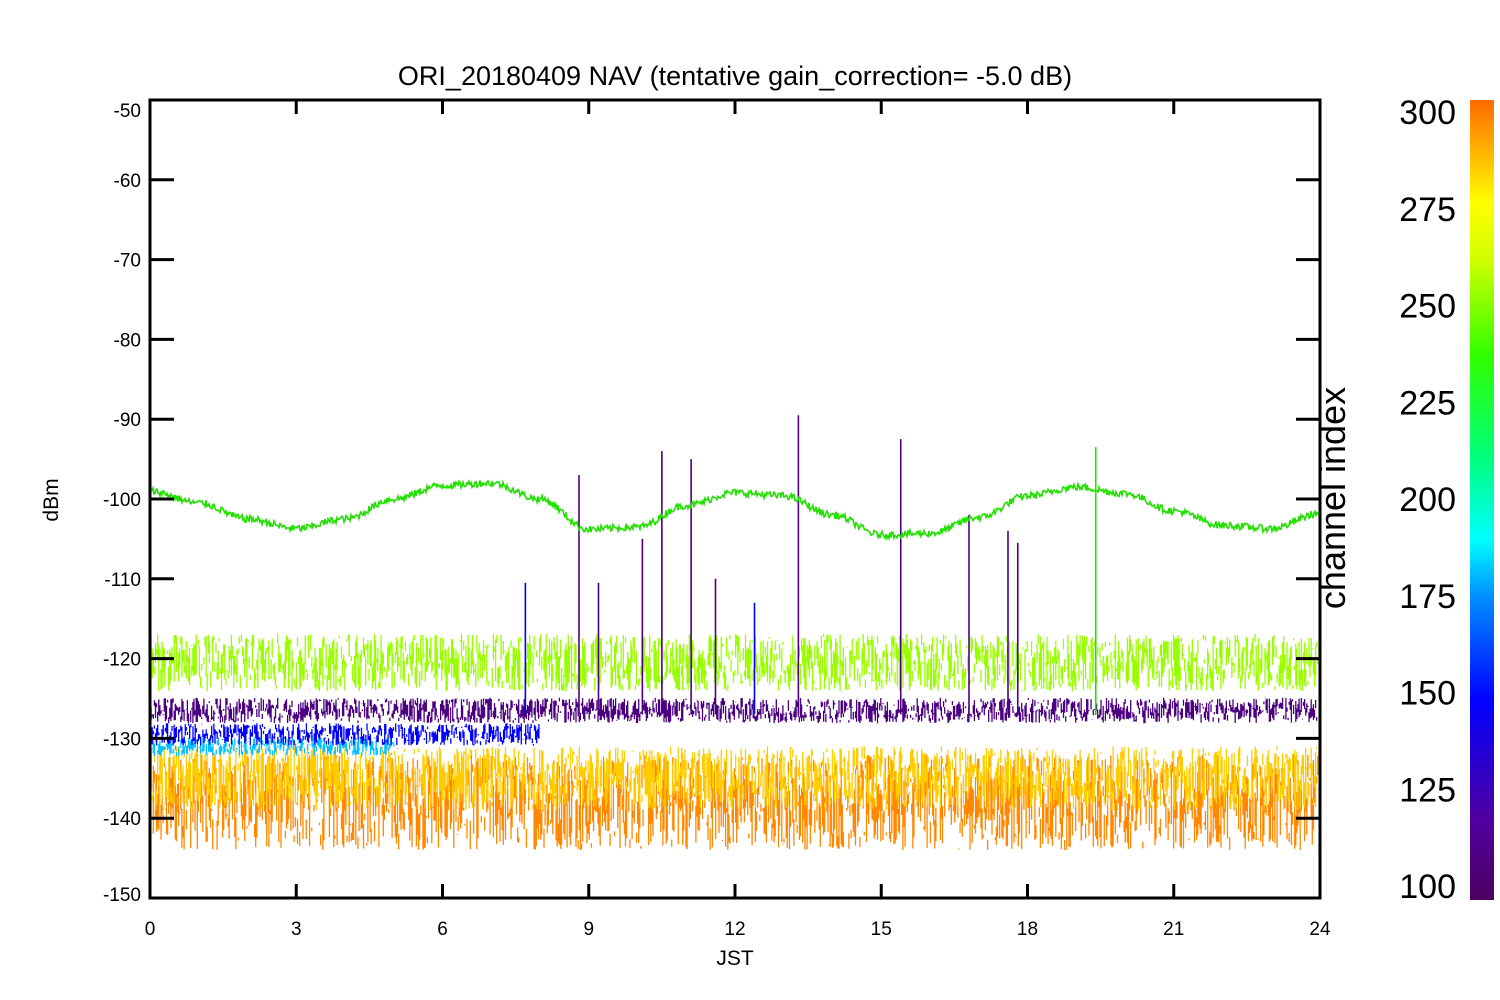 The height and width of the screenshot is (1000, 1500). Describe the element at coordinates (150, 929) in the screenshot. I see `x-tick-label: 0` at that location.